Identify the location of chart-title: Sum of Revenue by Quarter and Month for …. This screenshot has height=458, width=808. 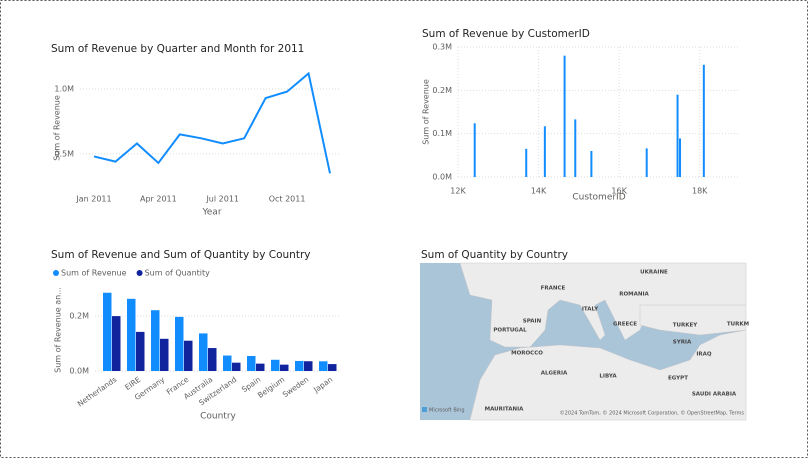
(177, 49).